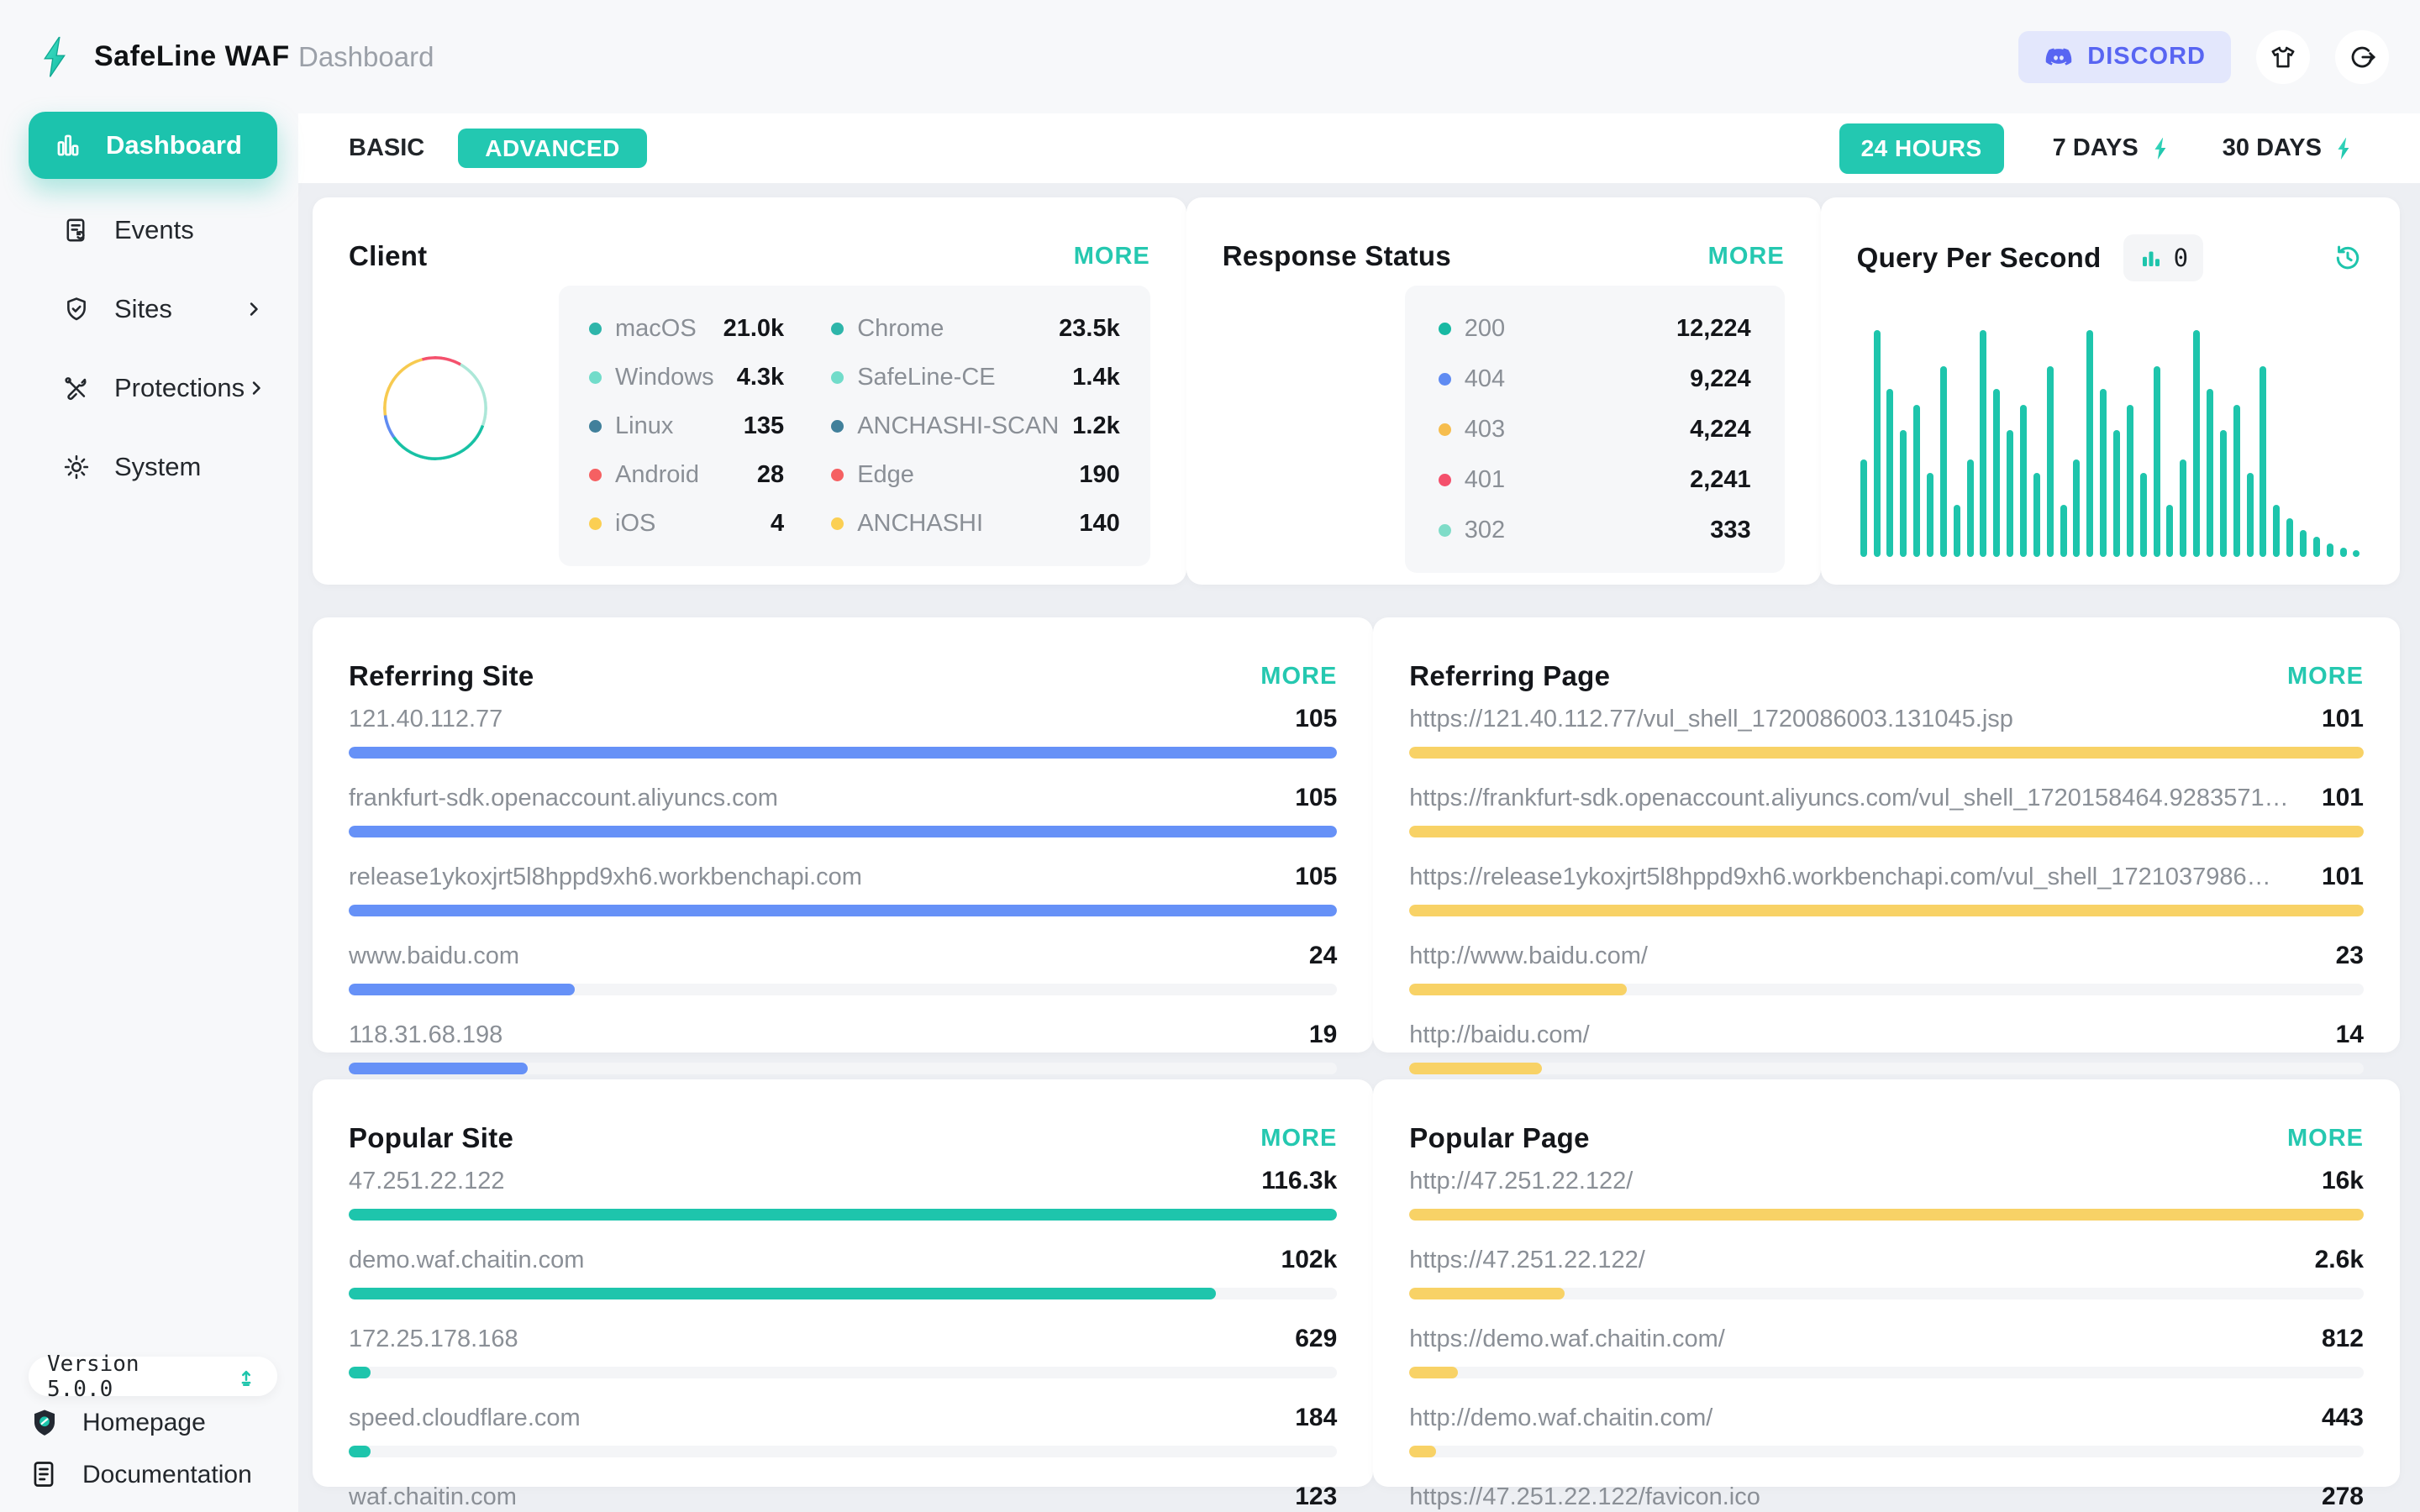 This screenshot has width=2420, height=1512. Describe the element at coordinates (1510, 675) in the screenshot. I see `card-title: Referring Page` at that location.